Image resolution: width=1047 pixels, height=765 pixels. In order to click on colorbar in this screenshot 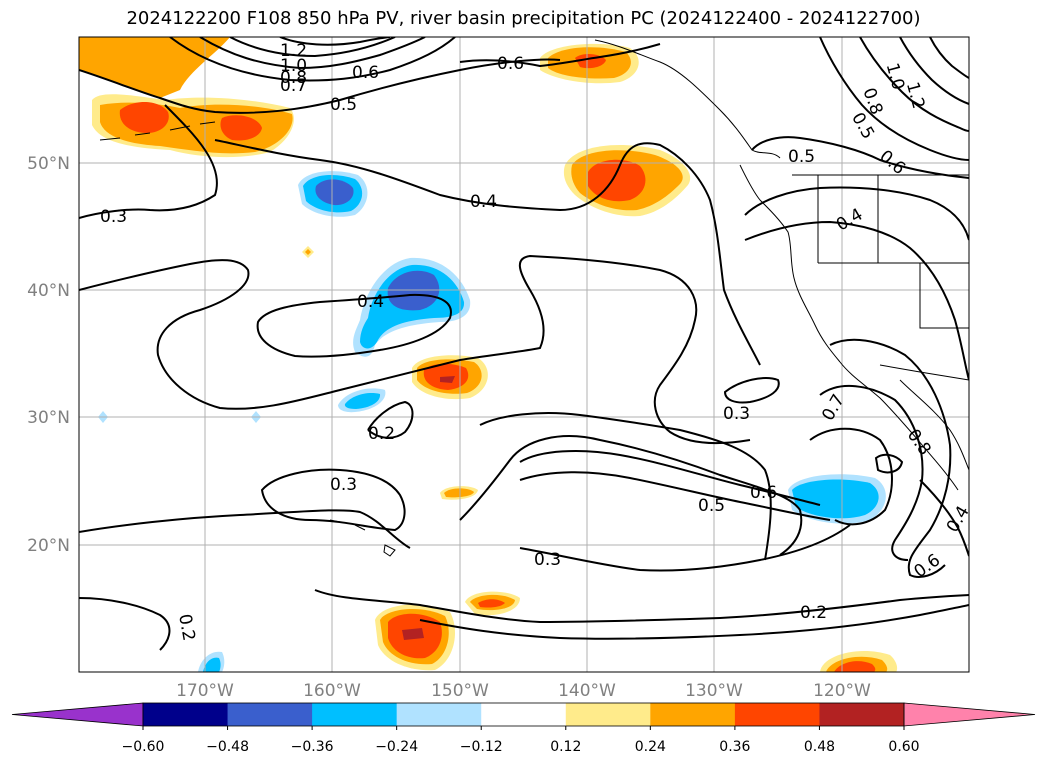, I will do `click(523, 714)`.